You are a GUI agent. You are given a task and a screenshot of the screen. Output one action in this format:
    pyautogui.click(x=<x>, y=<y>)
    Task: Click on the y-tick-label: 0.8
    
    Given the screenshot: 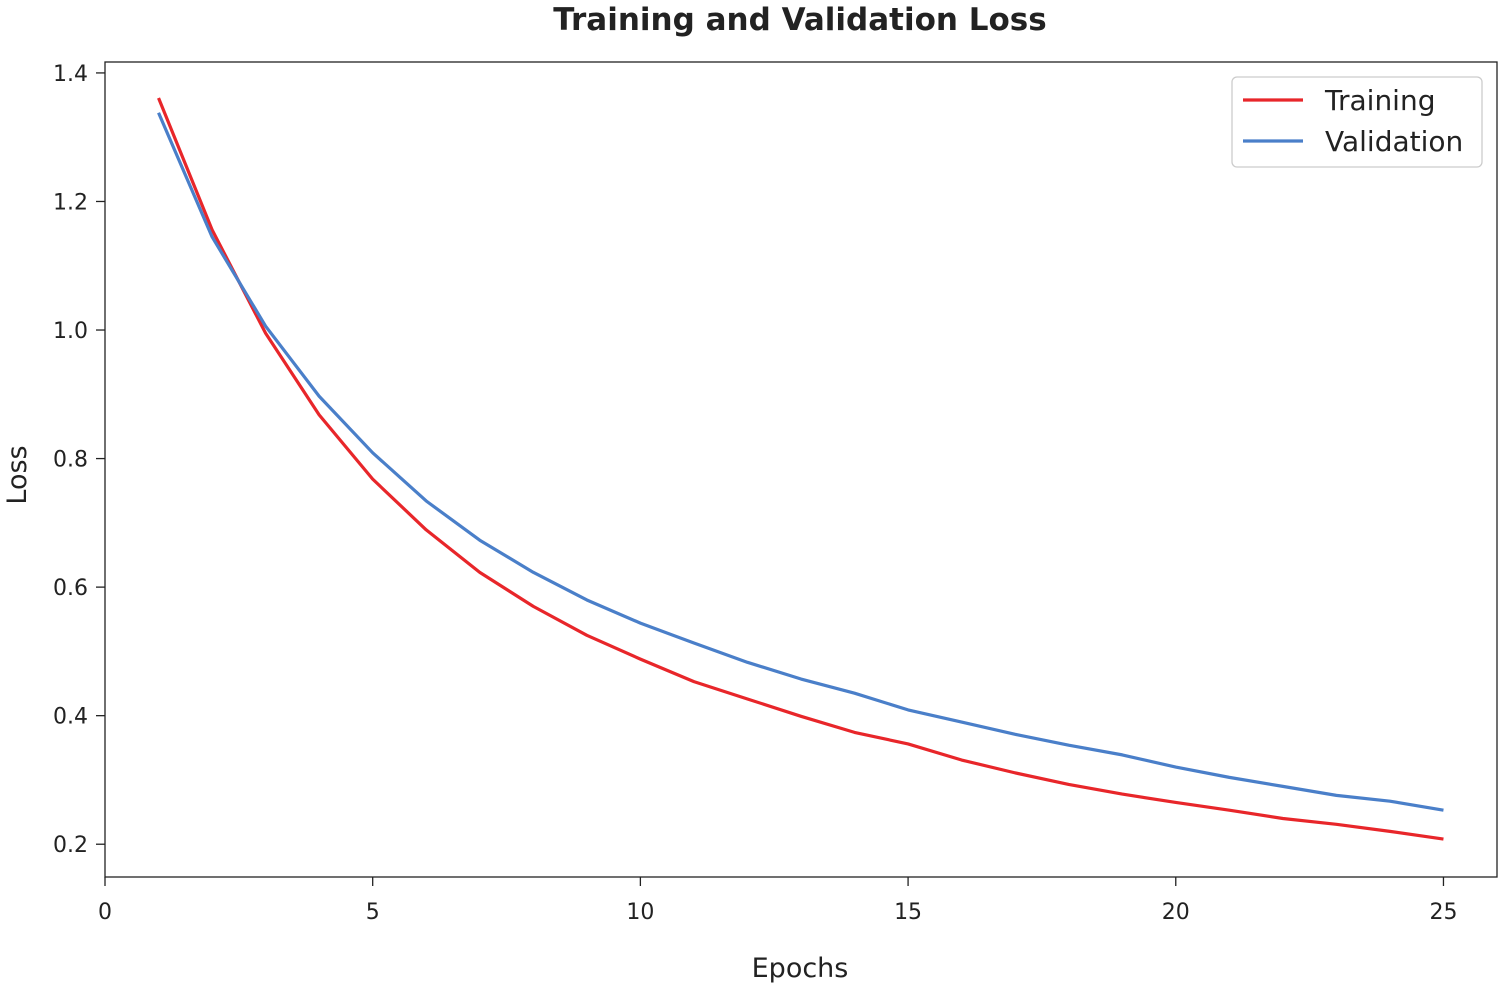 What is the action you would take?
    pyautogui.click(x=70, y=460)
    